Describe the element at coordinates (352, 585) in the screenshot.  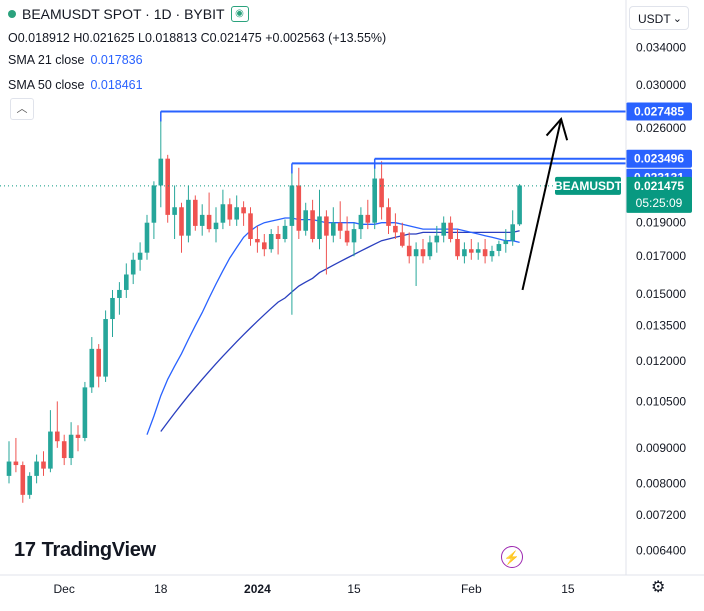
I see `time-axis: Dec 18 2024 15 Feb 15` at that location.